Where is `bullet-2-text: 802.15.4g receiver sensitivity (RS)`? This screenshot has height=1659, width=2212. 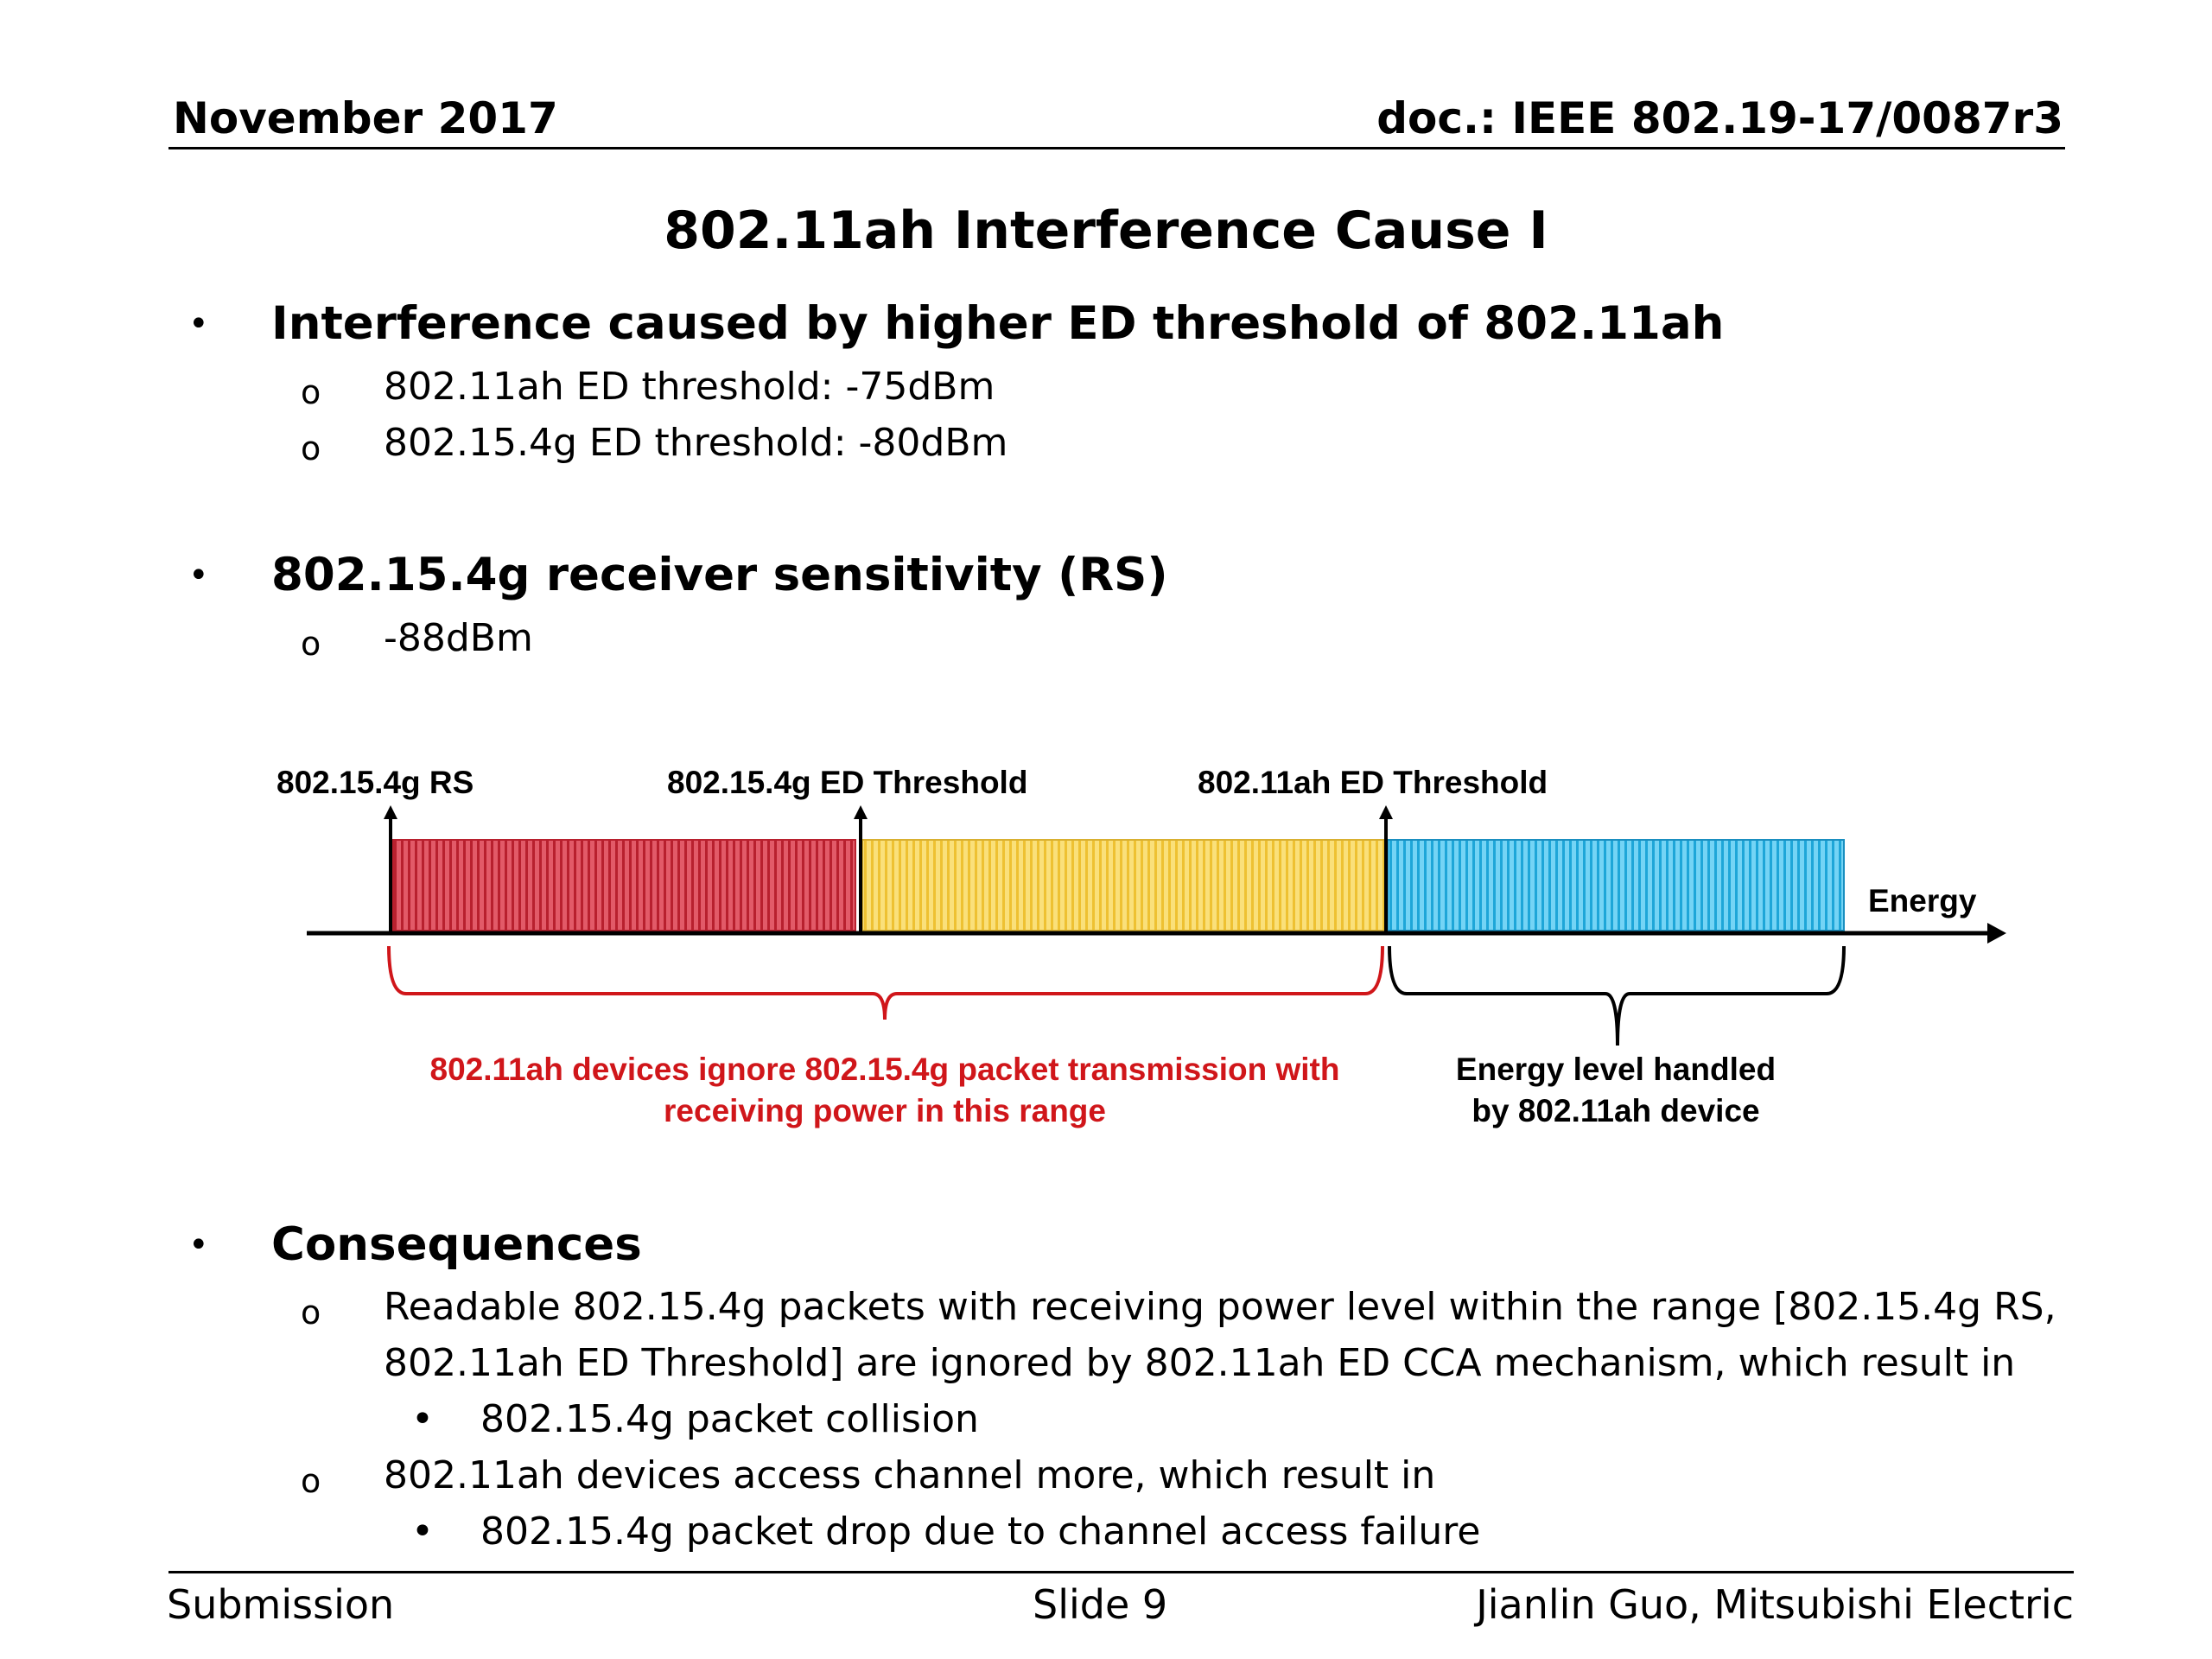
bullet-2-text: 802.15.4g receiver sensitivity (RS) is located at coordinates (719, 575).